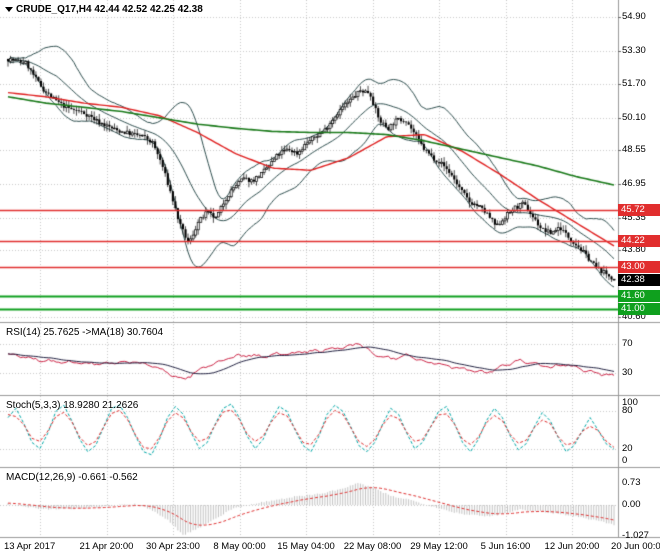 The width and height of the screenshot is (660, 560). What do you see at coordinates (634, 50) in the screenshot?
I see `price-tick-label: 53.30` at bounding box center [634, 50].